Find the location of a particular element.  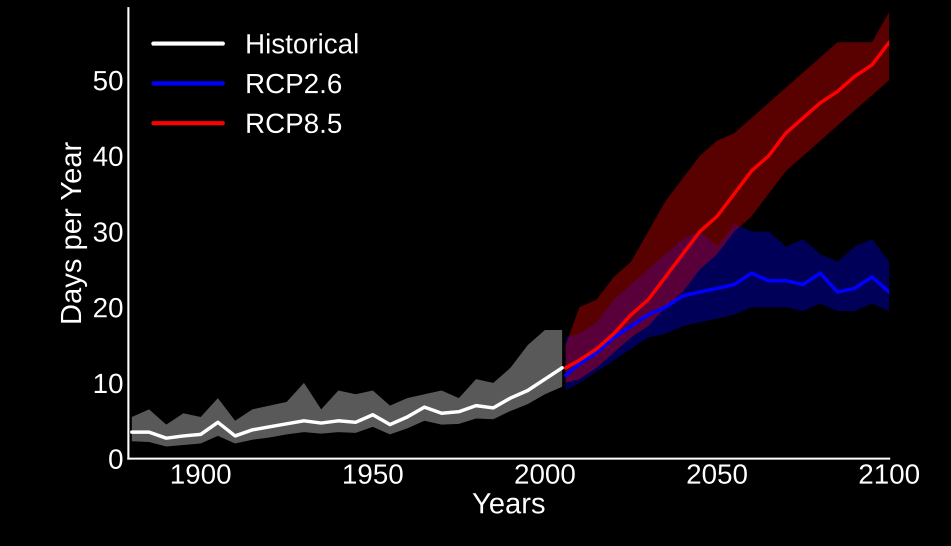

x-tick-label: 2000 is located at coordinates (545, 474).